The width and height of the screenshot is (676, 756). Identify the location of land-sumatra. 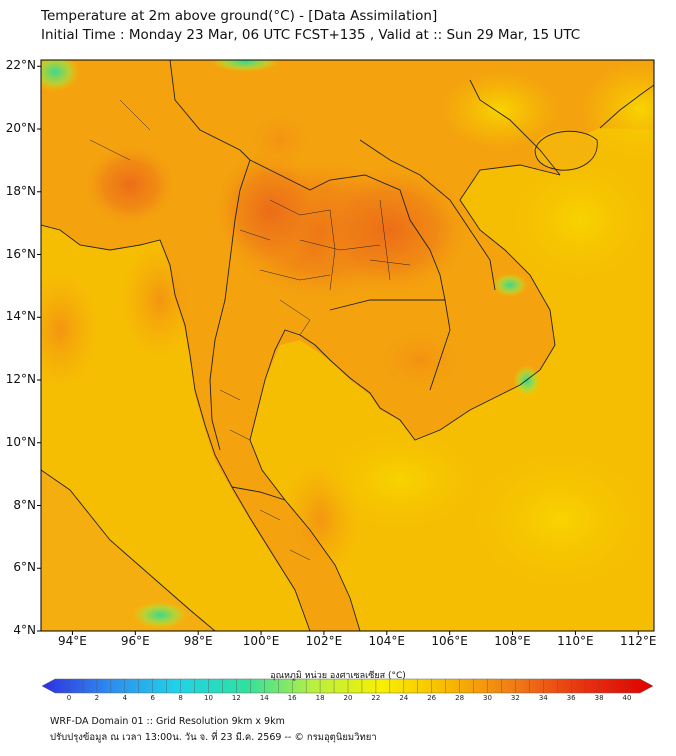
(128, 550).